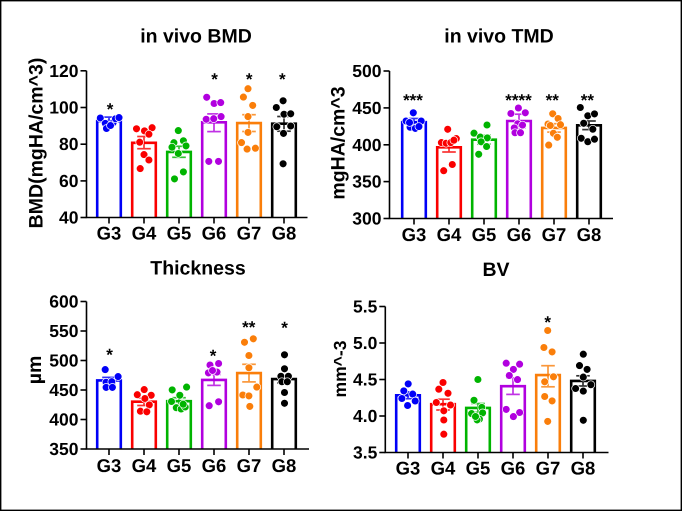  Describe the element at coordinates (69, 181) in the screenshot. I see `svg-text: 60` at that location.